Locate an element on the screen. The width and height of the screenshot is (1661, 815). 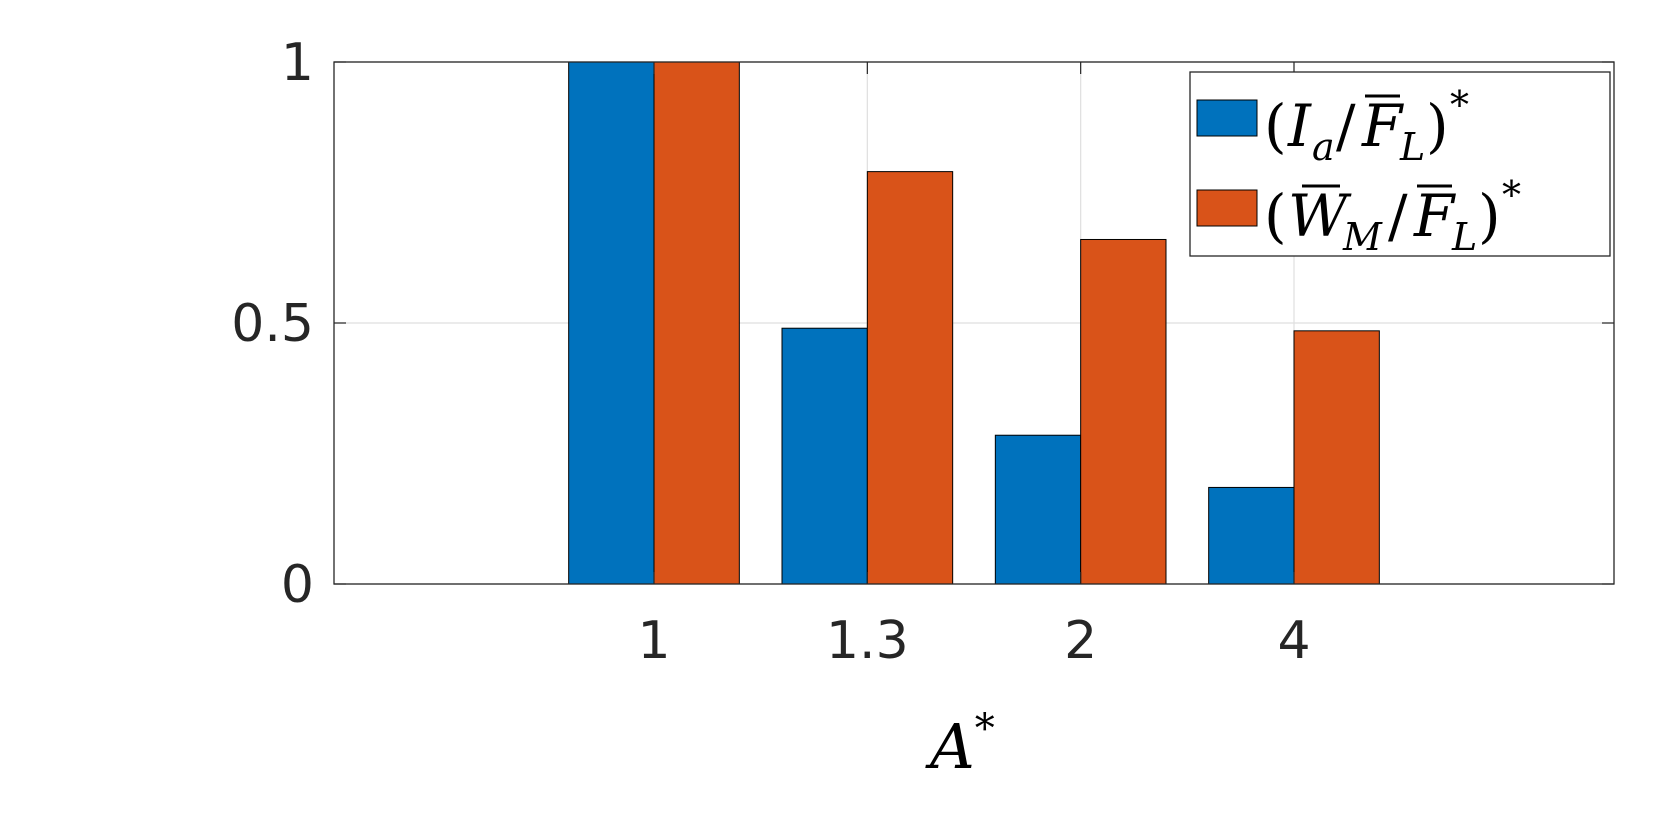
svg-text: M is located at coordinates (1362, 237).